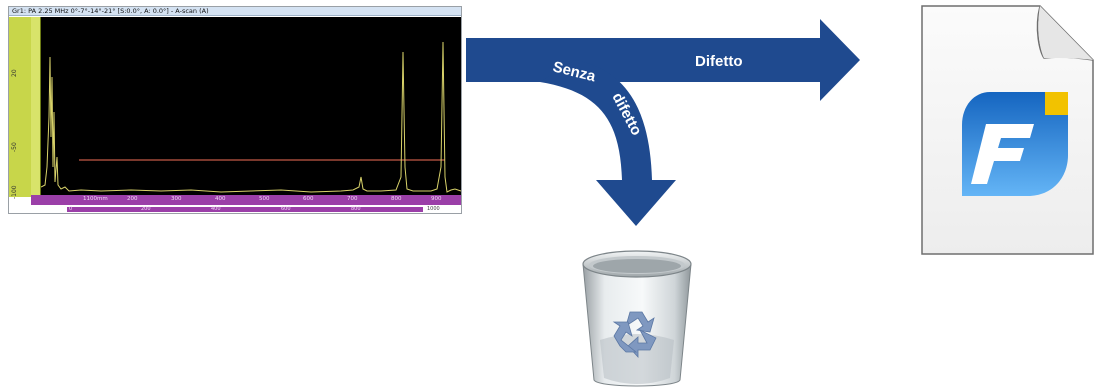 This screenshot has width=1097, height=392. What do you see at coordinates (308, 199) in the screenshot?
I see `scale-label: 600` at bounding box center [308, 199].